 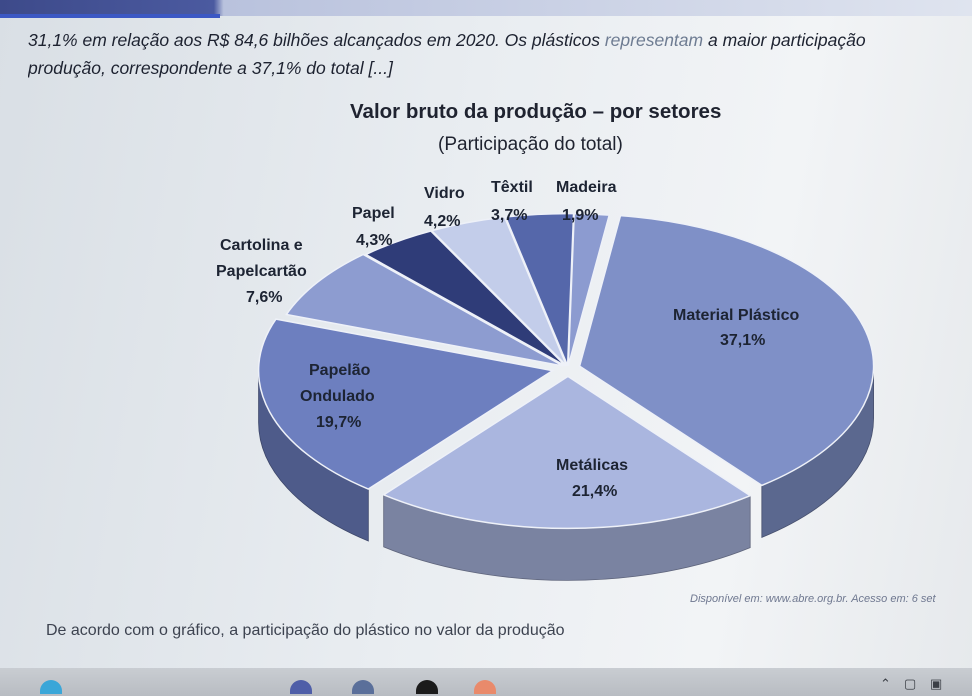 I want to click on chart-subtitle: (Participação do total), so click(x=530, y=144).